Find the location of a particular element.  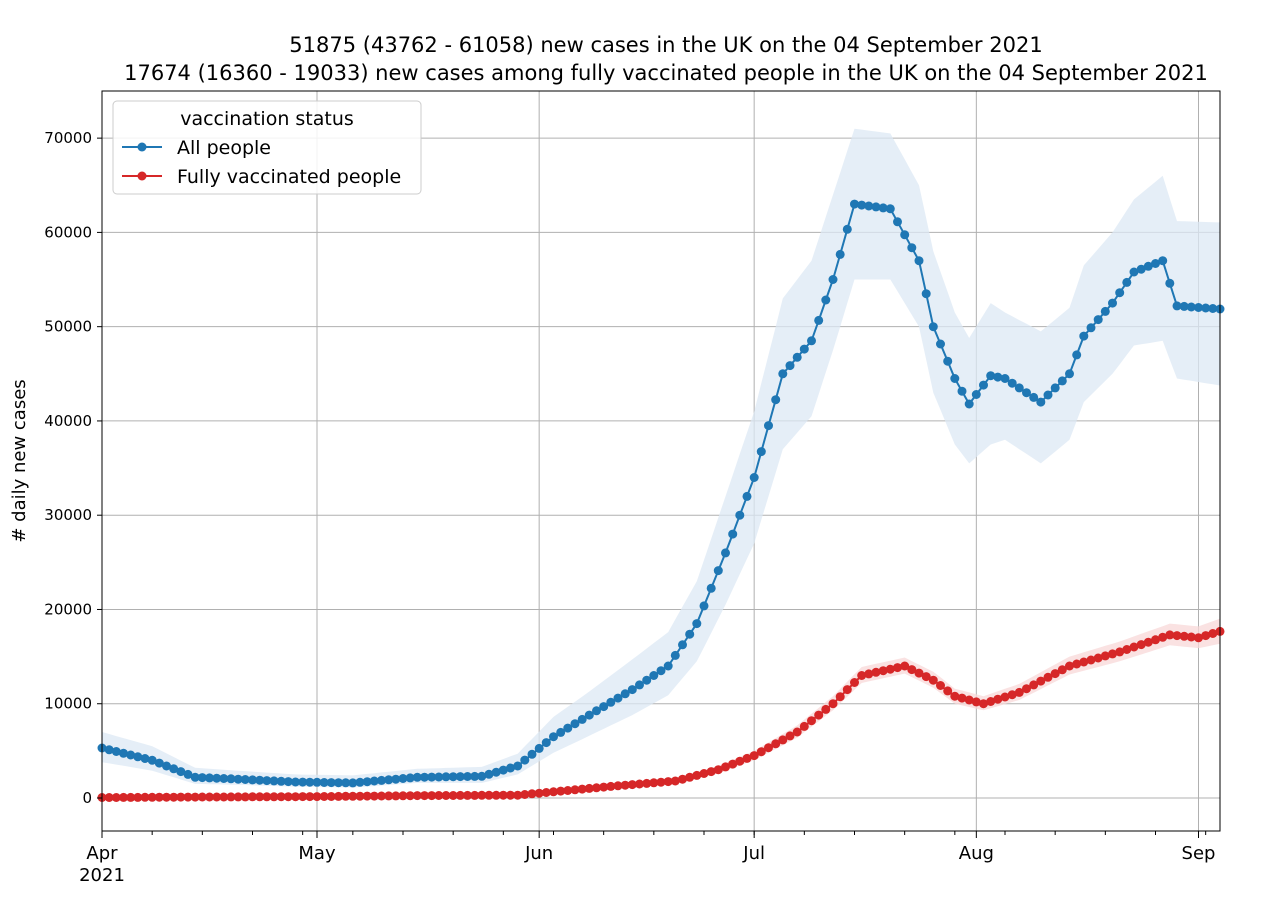

y-tick-label: 30000 is located at coordinates (68, 515).